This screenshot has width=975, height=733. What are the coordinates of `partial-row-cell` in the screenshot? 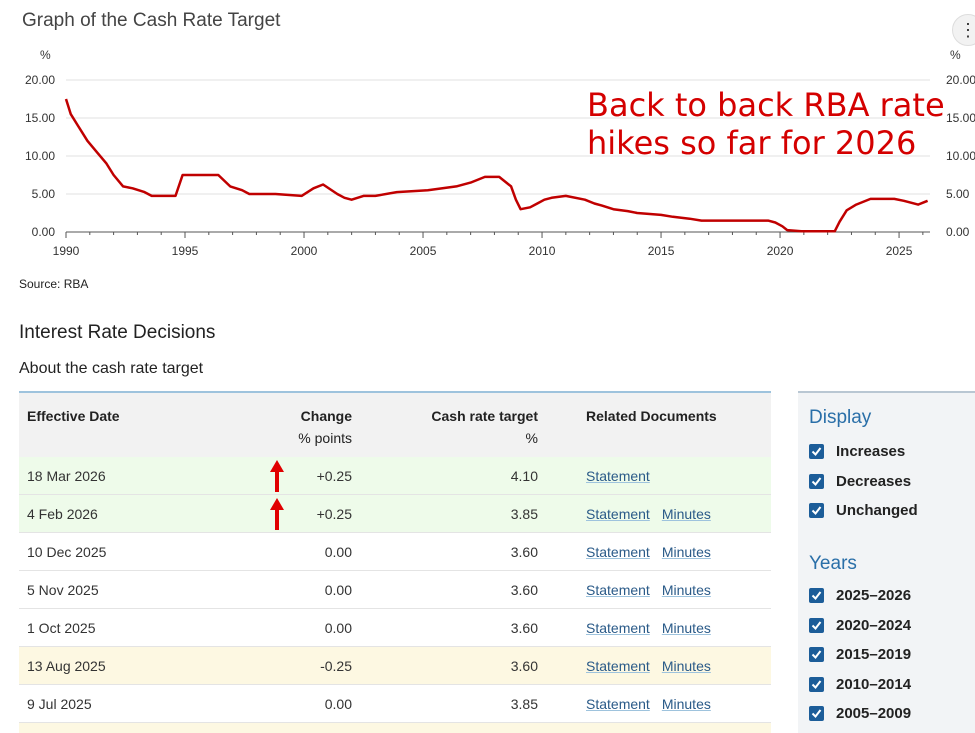 It's located at (395, 728).